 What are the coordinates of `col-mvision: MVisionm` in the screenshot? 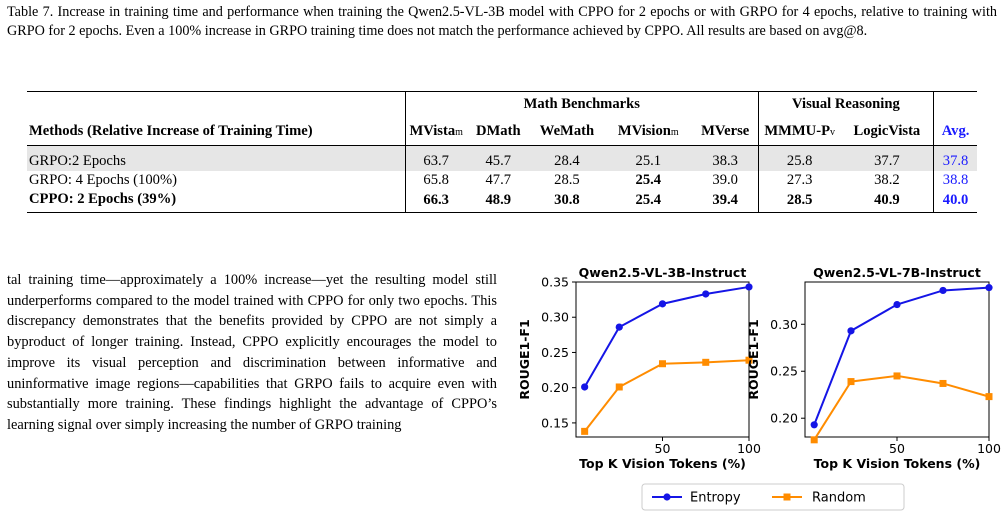 It's located at (648, 131).